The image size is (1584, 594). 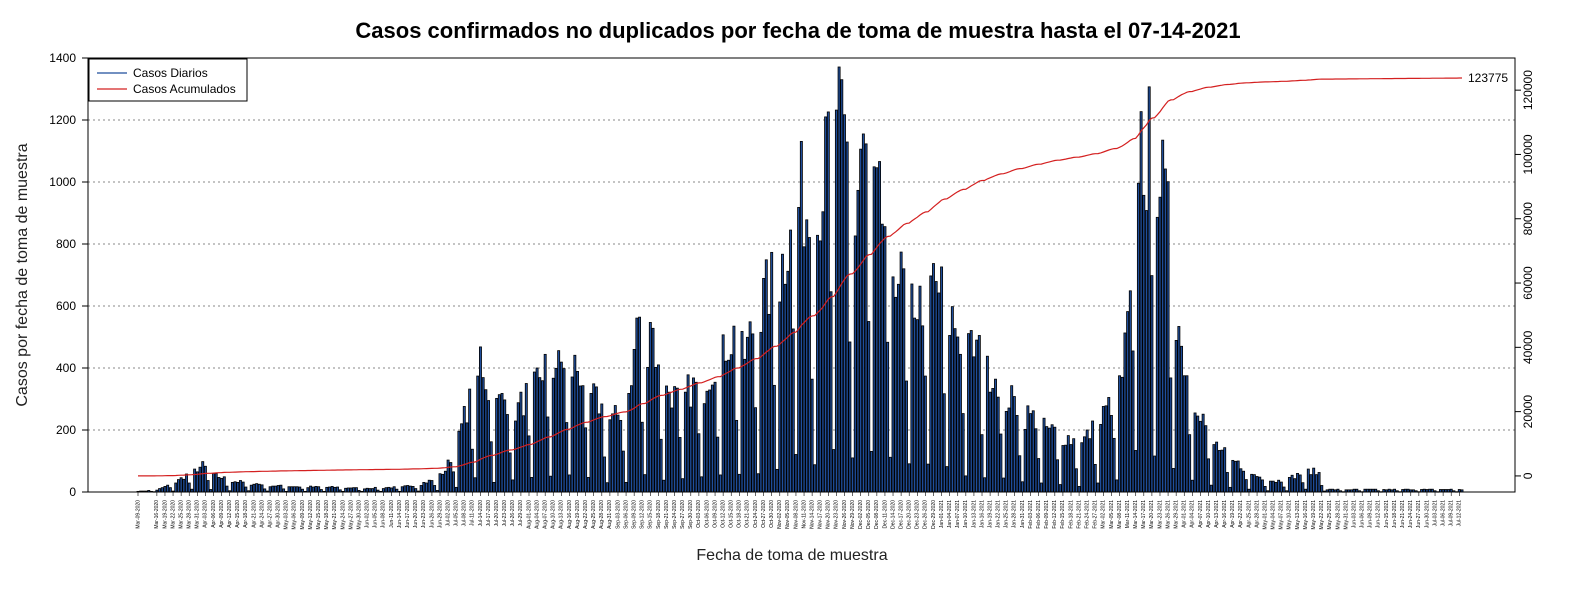 I want to click on y-axis-left: 0 200 400 600 800 1000 1200 1400, so click(x=68, y=275).